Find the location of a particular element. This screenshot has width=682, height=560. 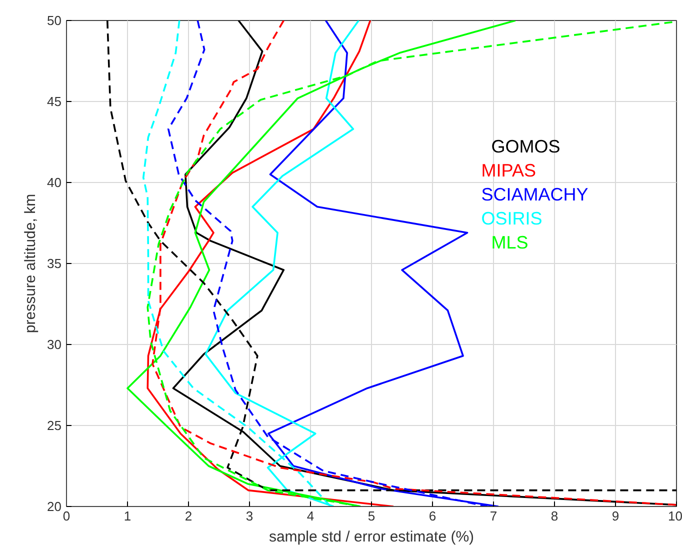

x-tick-label: 5 is located at coordinates (372, 516).